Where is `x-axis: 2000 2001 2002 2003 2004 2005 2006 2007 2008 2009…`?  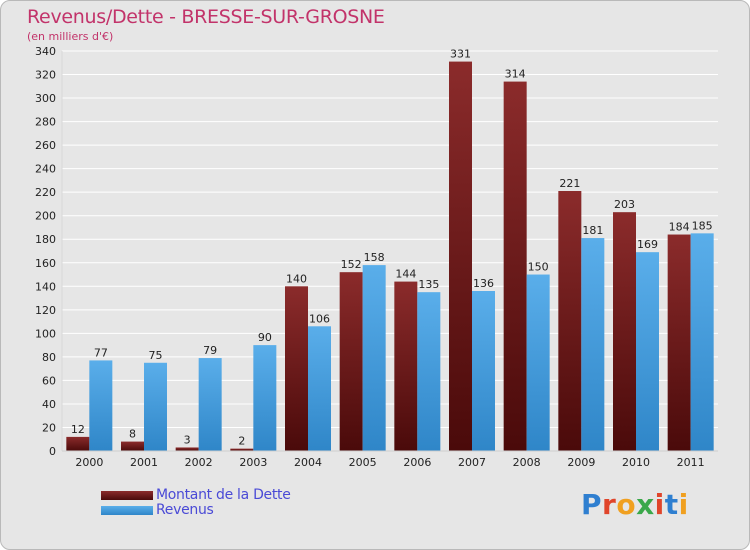 x-axis: 2000 2001 2002 2003 2004 2005 2006 2007 2008 2009… is located at coordinates (390, 459).